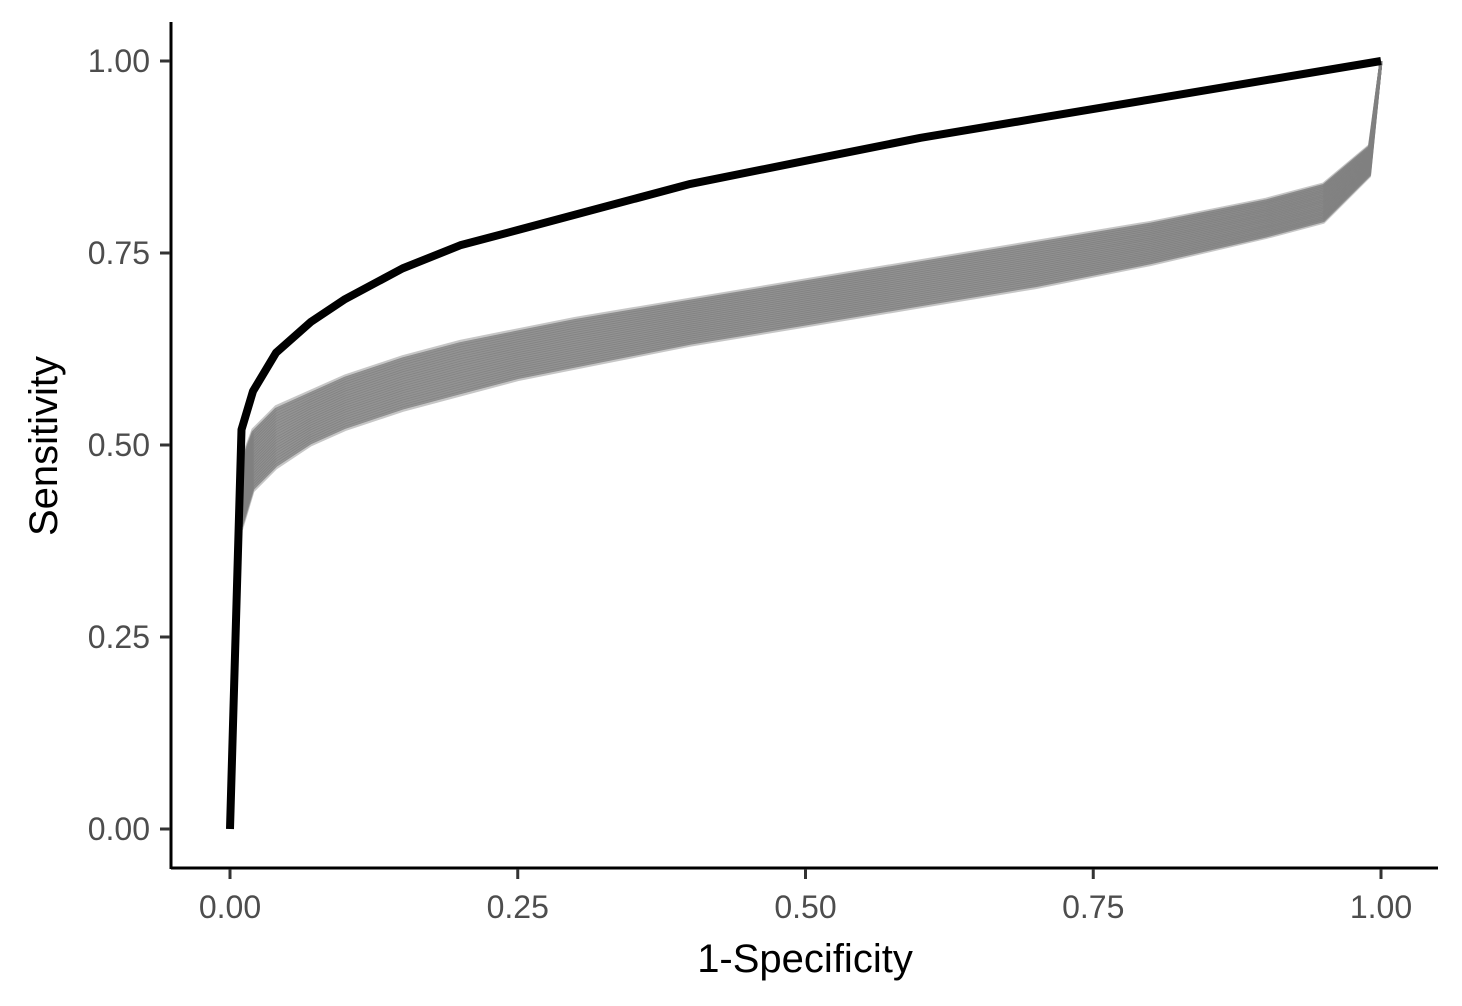  What do you see at coordinates (119, 61) in the screenshot?
I see `y-tick-label: 1.00` at bounding box center [119, 61].